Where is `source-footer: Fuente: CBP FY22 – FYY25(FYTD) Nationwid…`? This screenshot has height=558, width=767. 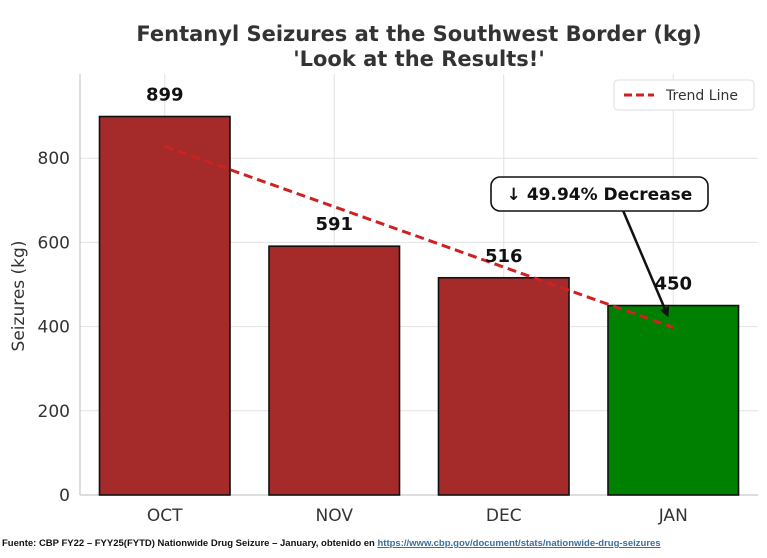
source-footer: Fuente: CBP FY22 – FYY25(FYTD) Nationwid… is located at coordinates (384, 546).